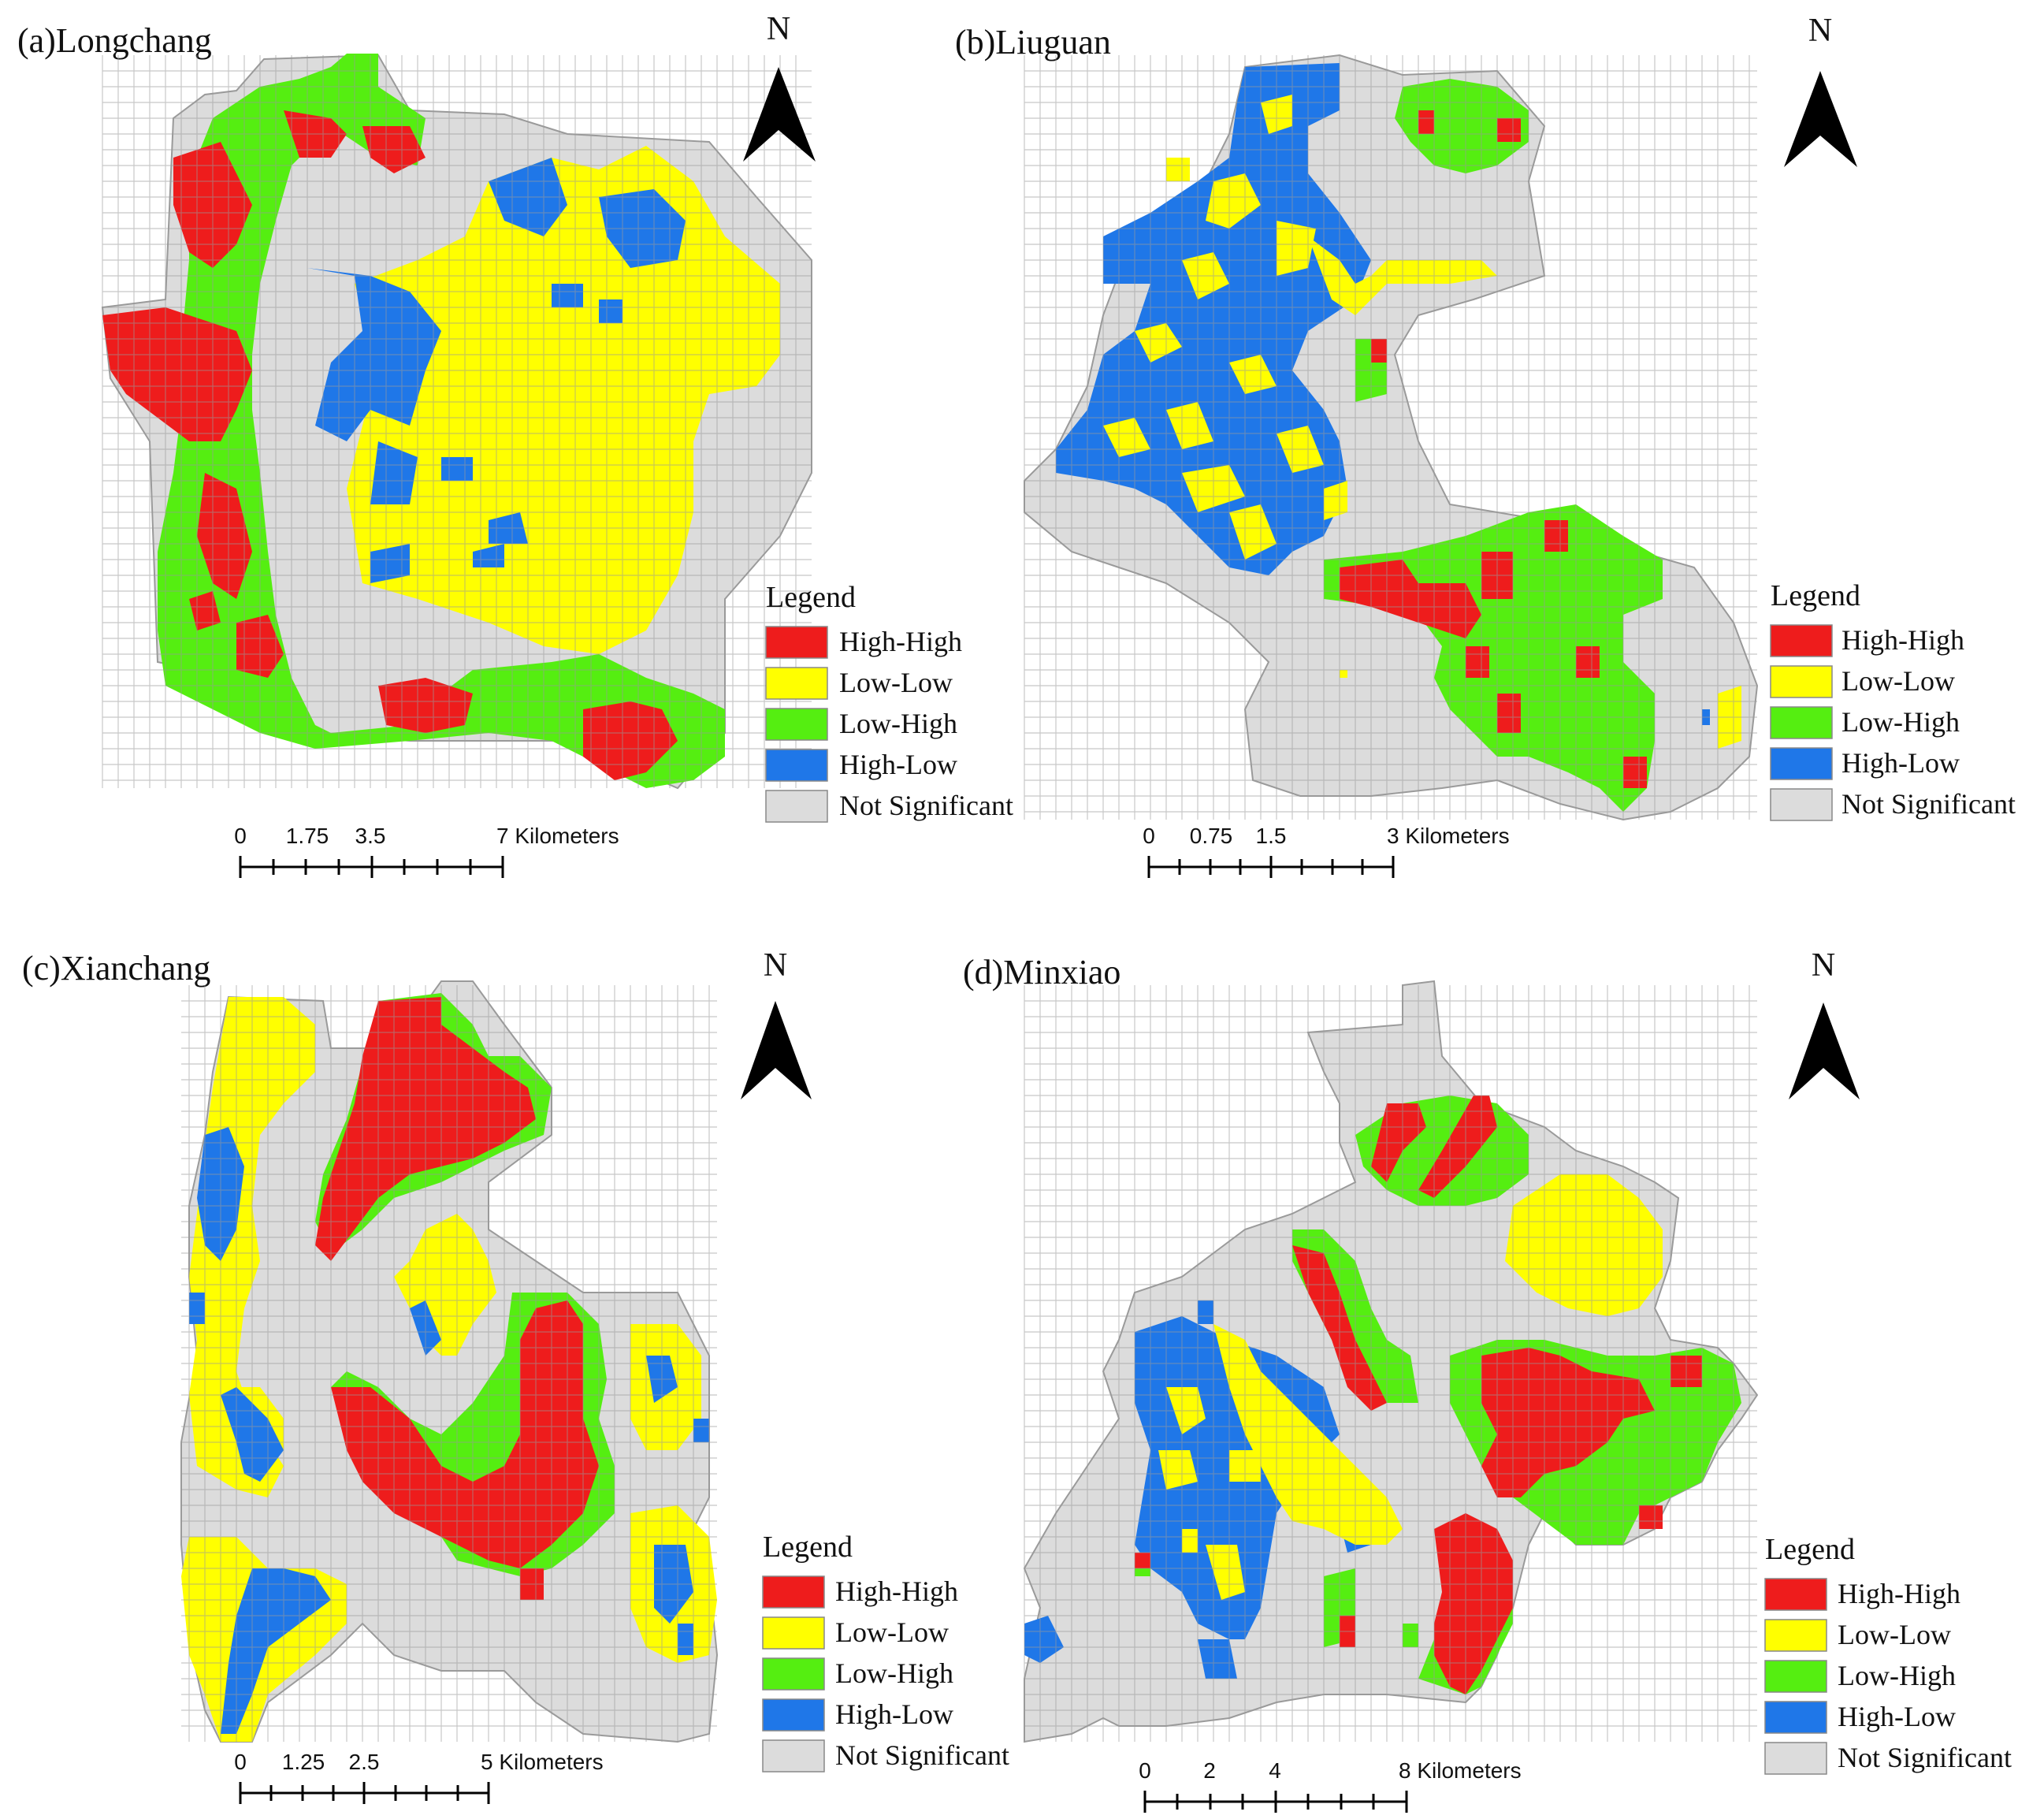 The width and height of the screenshot is (2044, 1819). I want to click on scale-tick-label: 1.5, so click(1271, 836).